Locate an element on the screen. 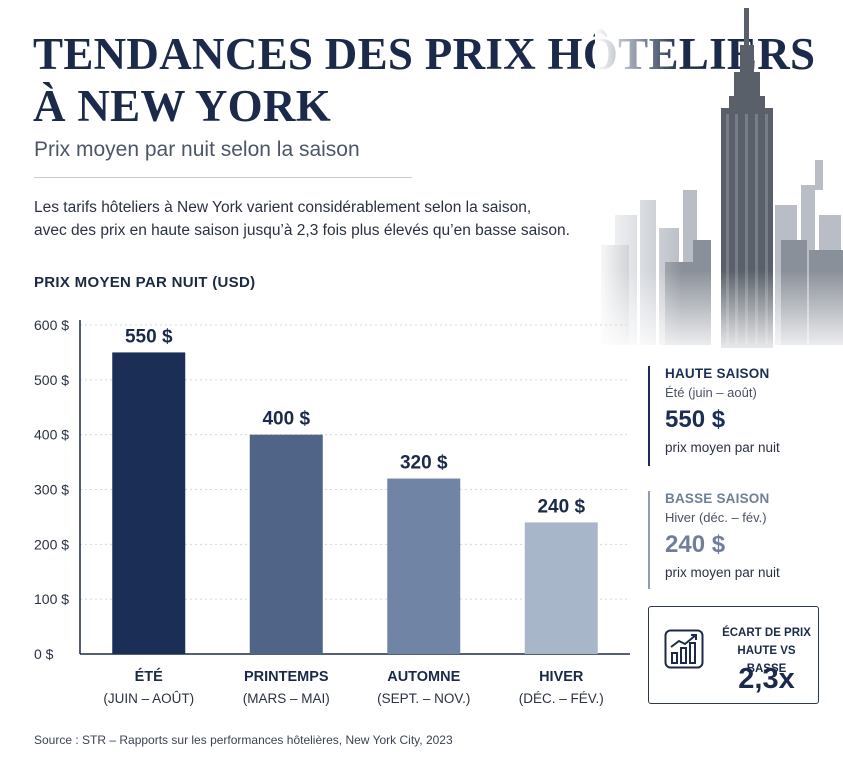 This screenshot has height=768, width=843. price-gap-value: 2,3x is located at coordinates (766, 679).